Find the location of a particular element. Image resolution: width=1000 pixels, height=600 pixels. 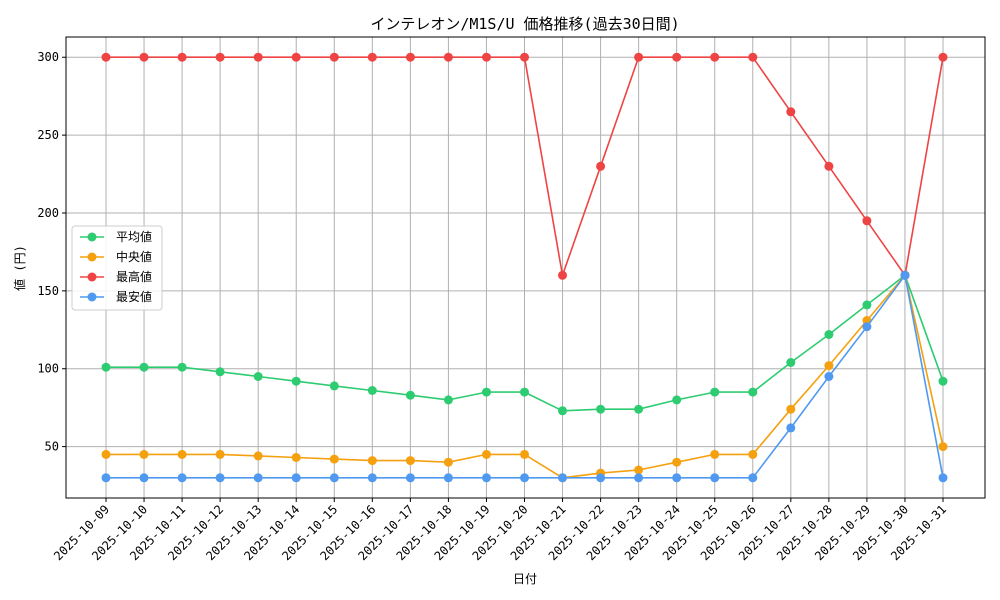

legend-box is located at coordinates (117, 268).